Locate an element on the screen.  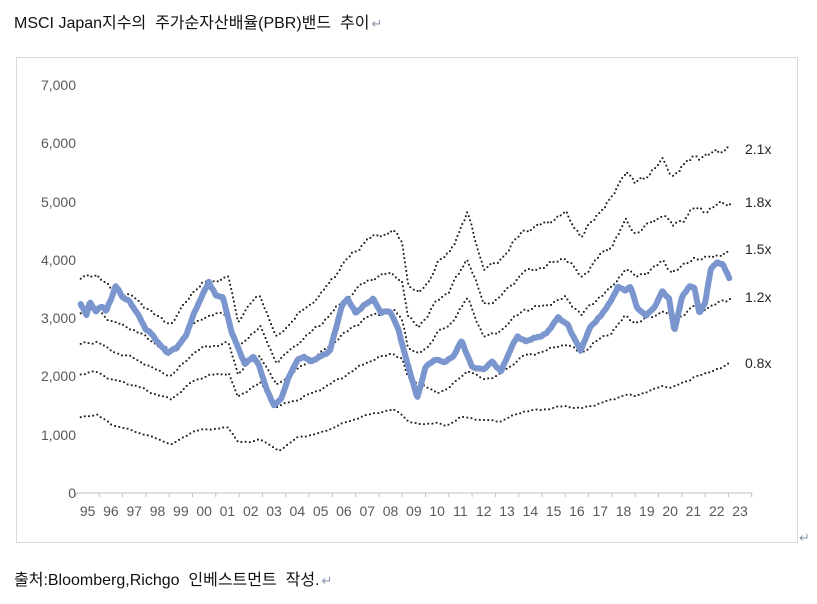
x-axis-label: 10 is located at coordinates (437, 511).